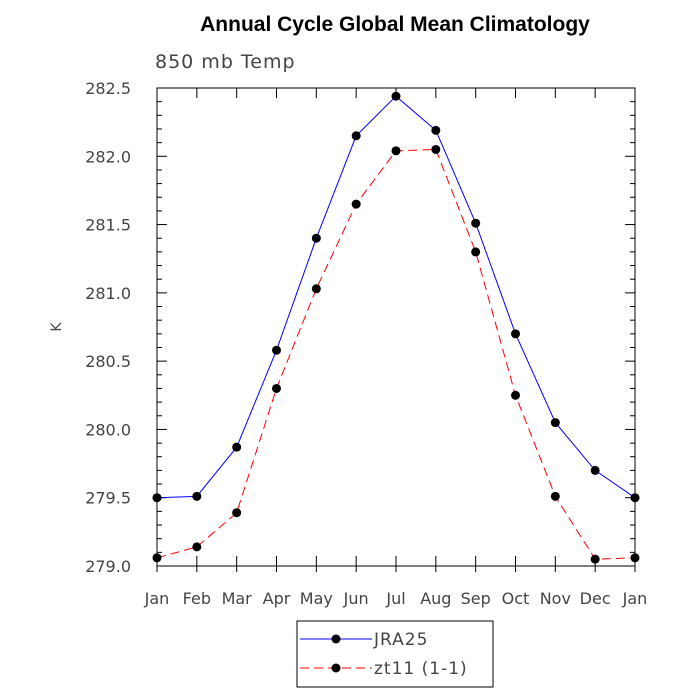  Describe the element at coordinates (277, 598) in the screenshot. I see `x-tick-label: Apr` at that location.